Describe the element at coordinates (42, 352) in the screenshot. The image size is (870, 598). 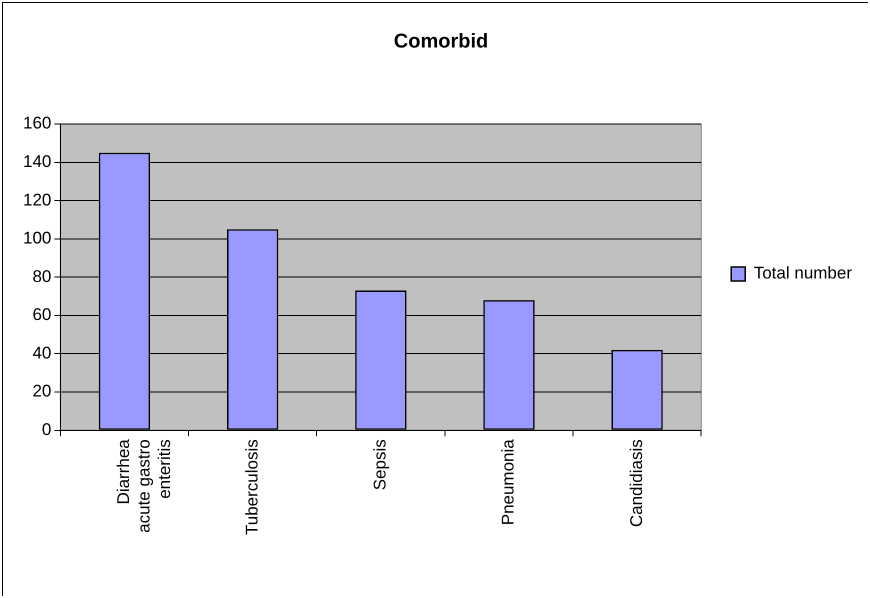
I see `y-tick-label: 40` at that location.